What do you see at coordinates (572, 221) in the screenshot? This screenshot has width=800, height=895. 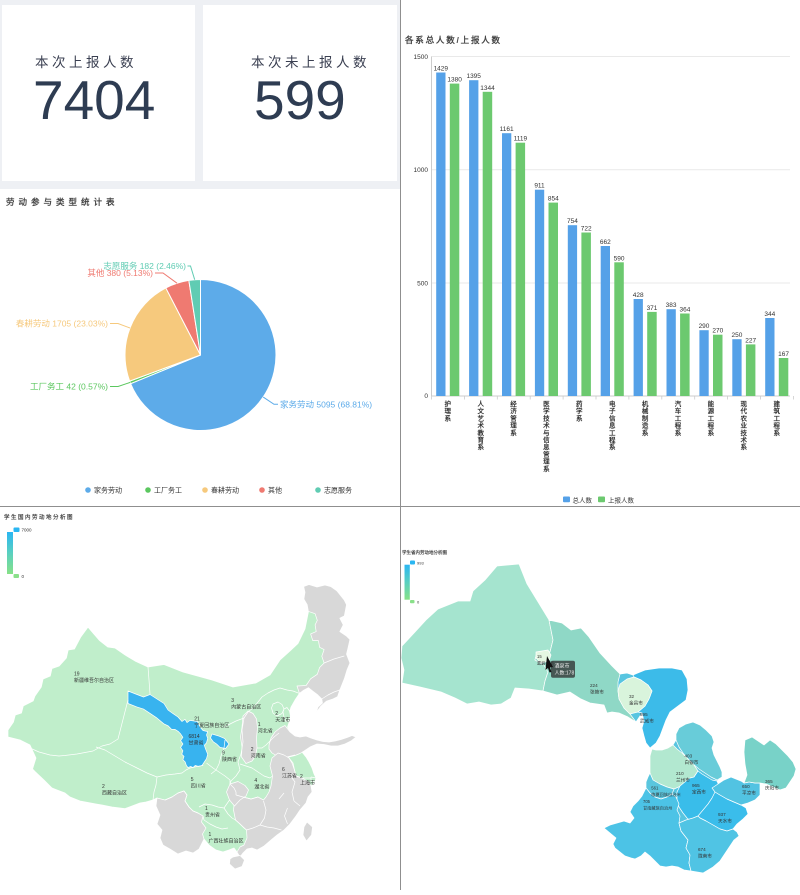 I see `svg-text: 754` at bounding box center [572, 221].